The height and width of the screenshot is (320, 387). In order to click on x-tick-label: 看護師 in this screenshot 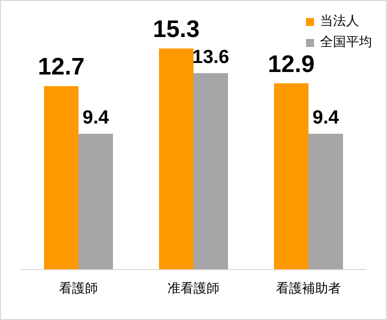, I will do `click(78, 289)`.